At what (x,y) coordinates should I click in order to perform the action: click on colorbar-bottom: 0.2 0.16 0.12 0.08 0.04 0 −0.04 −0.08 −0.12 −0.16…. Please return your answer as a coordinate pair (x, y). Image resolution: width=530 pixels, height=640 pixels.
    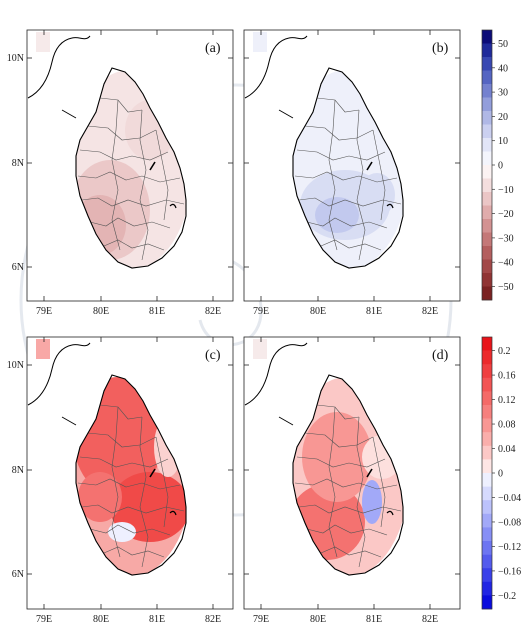
    Looking at the image, I should click on (501, 473).